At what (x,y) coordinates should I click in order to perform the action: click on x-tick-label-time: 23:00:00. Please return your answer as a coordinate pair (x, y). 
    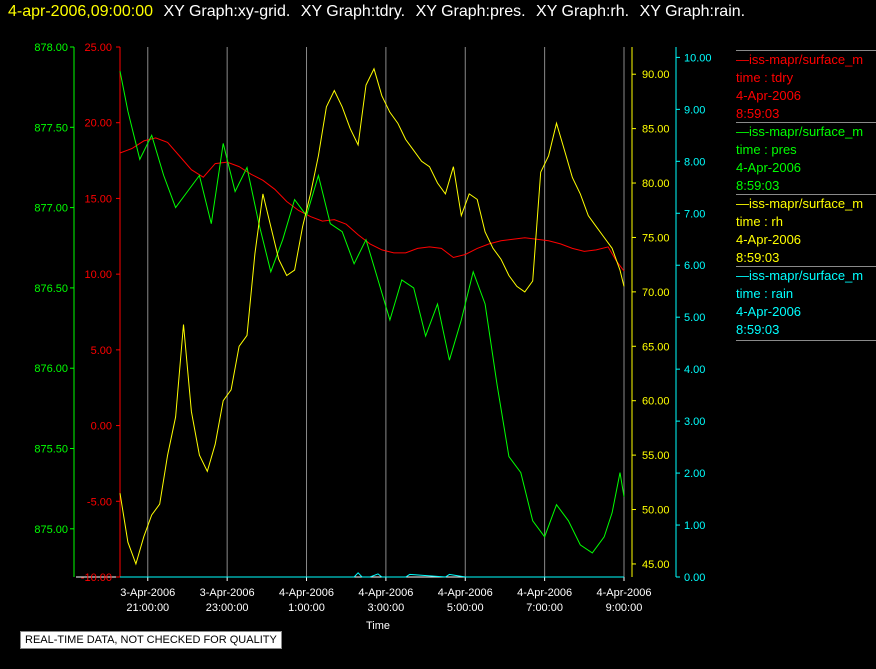
    Looking at the image, I should click on (227, 608).